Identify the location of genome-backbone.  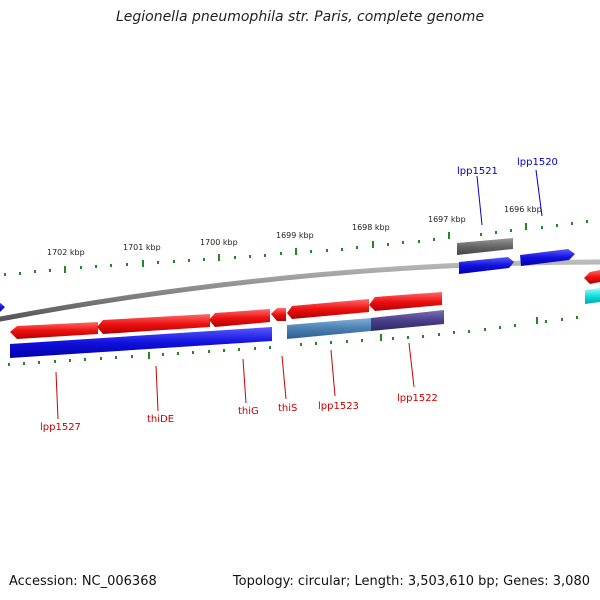
(300, 290).